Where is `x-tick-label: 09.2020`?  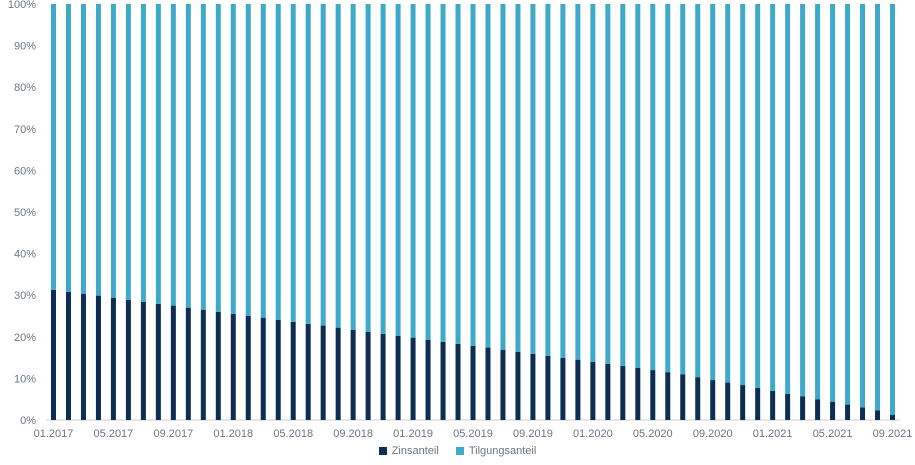 x-tick-label: 09.2020 is located at coordinates (713, 434).